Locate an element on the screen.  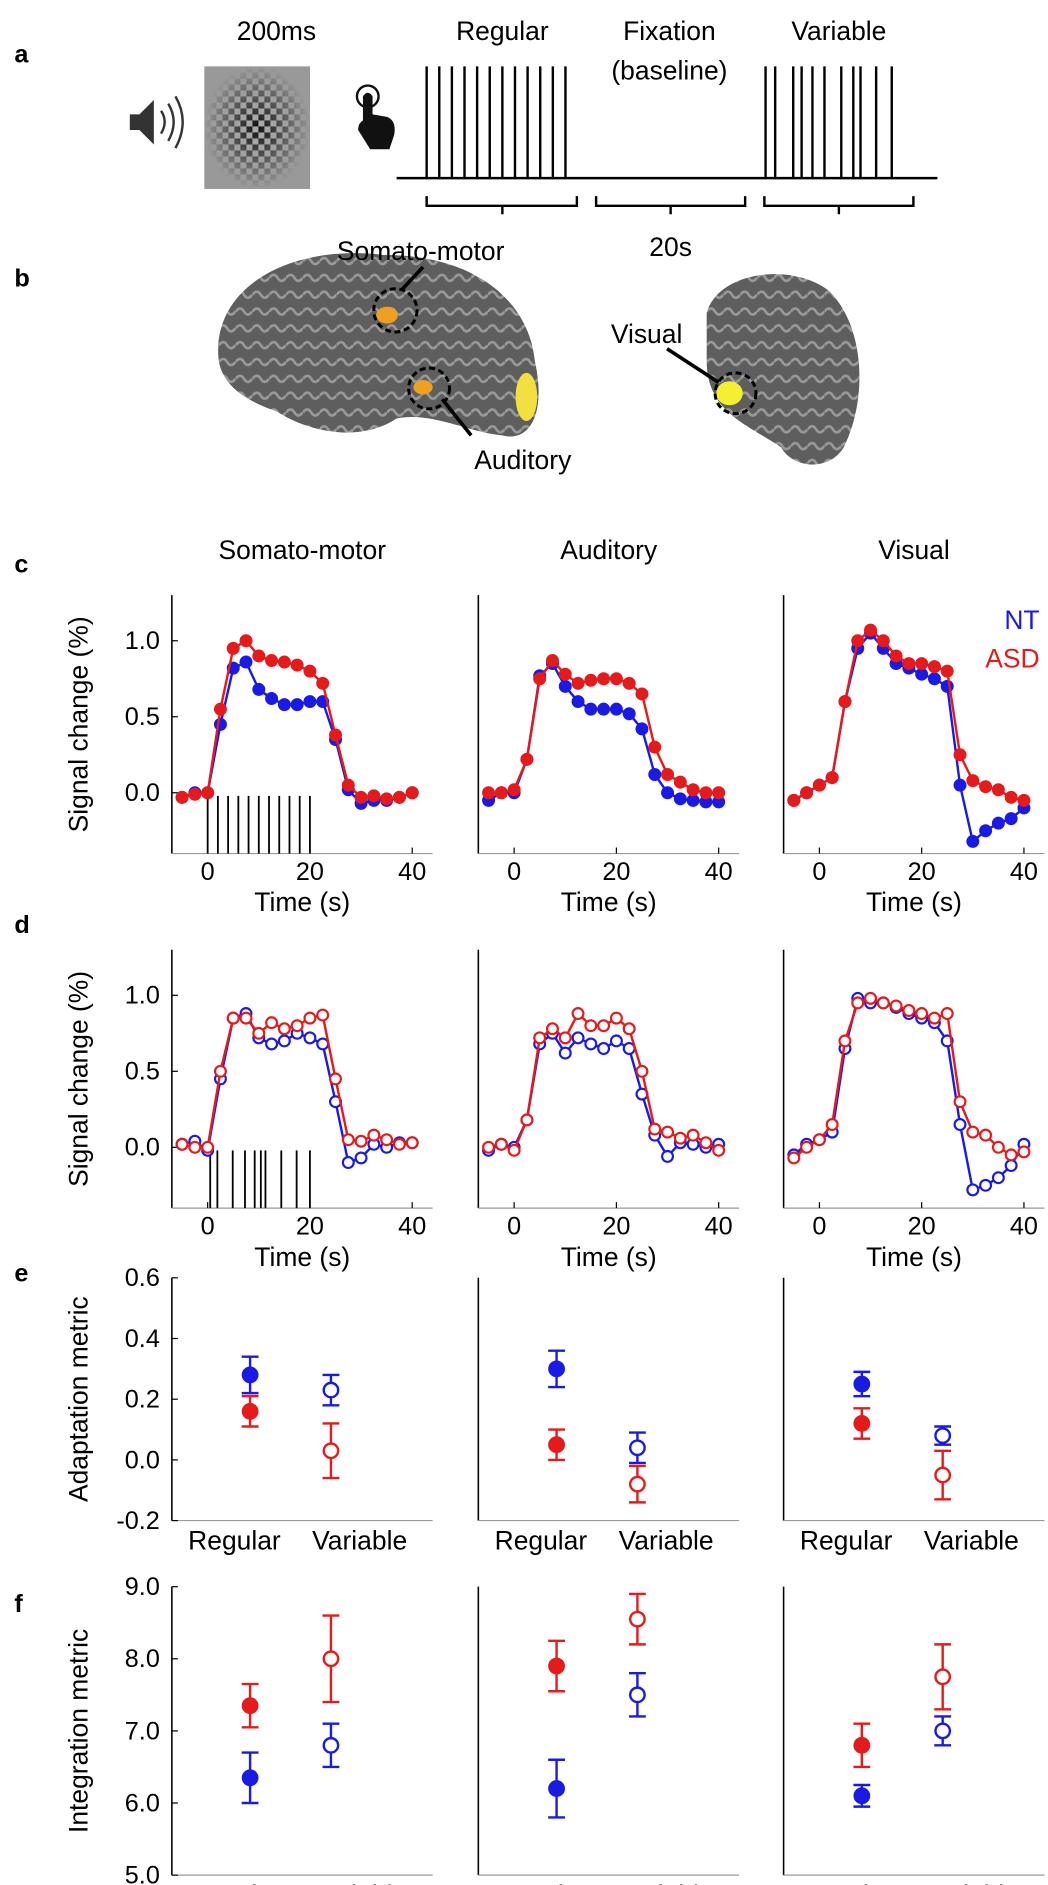
x-tick-label: 40 is located at coordinates (1024, 1227).